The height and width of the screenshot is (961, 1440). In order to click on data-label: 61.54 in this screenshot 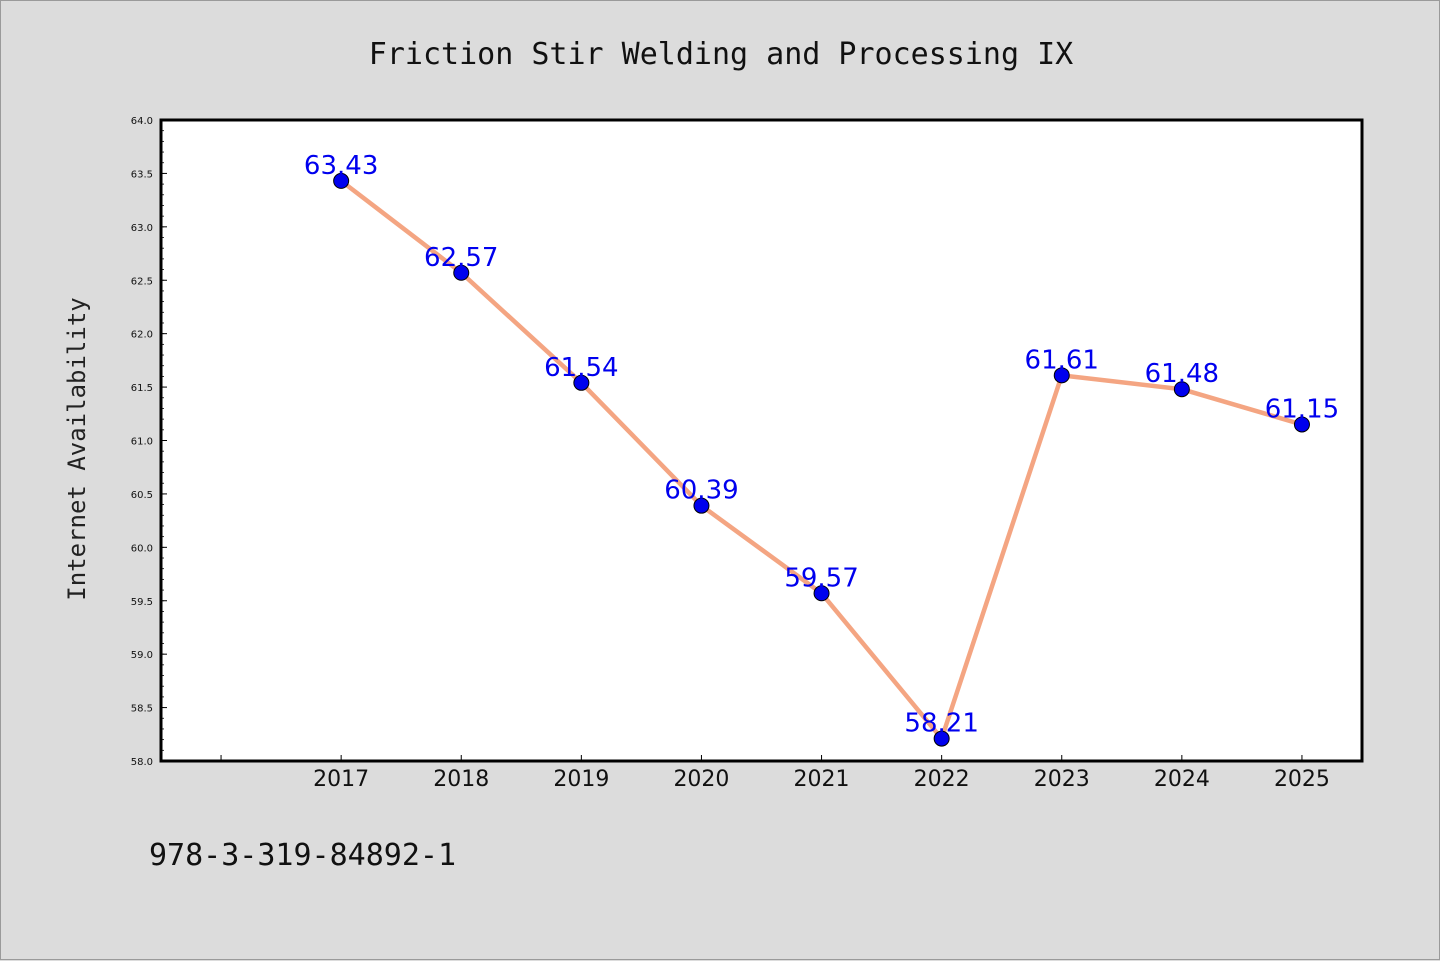, I will do `click(581, 368)`.